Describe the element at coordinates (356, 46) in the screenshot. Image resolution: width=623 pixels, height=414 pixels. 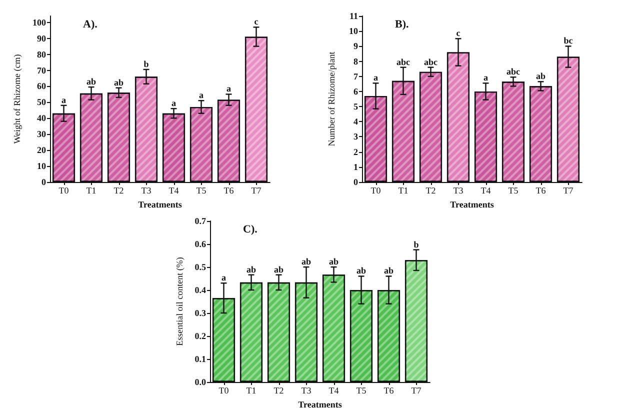
I see `y-tick-label: 9` at that location.